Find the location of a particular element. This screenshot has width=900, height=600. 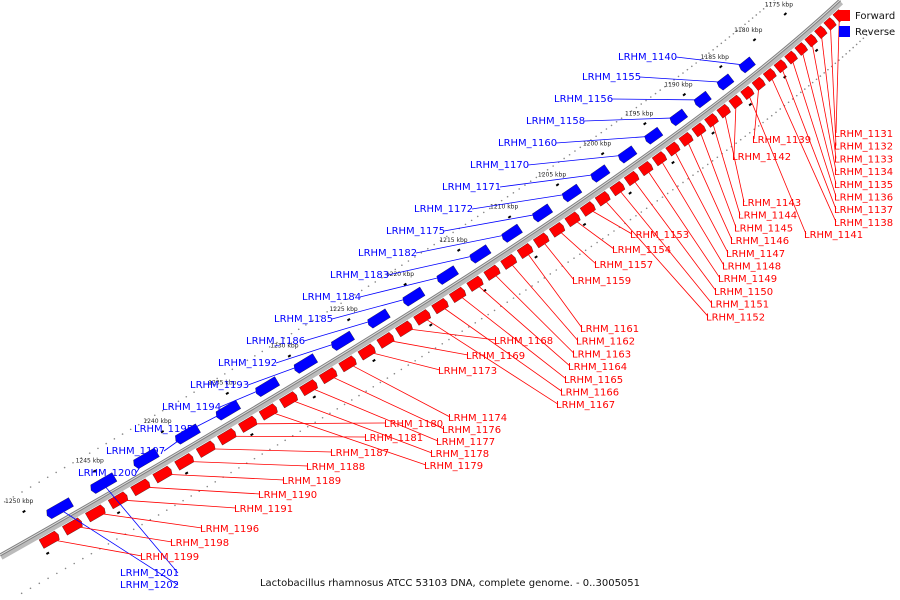

forward-gene-label: LRHM_1141 is located at coordinates (833, 235).